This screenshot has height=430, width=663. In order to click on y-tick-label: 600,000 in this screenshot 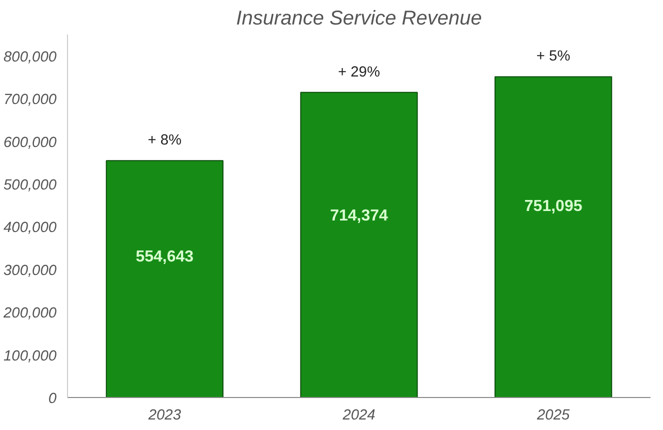, I will do `click(31, 142)`.